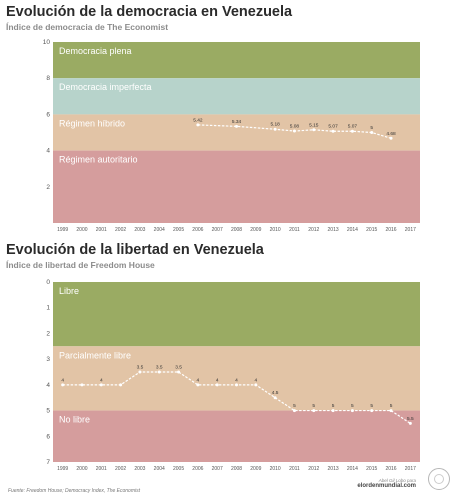  Describe the element at coordinates (198, 120) in the screenshot. I see `chart1-data-label-0: 5.42` at that location.